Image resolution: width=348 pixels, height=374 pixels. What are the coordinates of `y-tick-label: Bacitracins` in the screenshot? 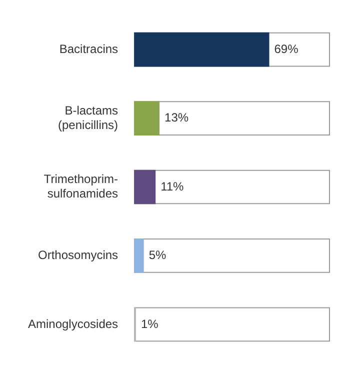 It's located at (88, 49).